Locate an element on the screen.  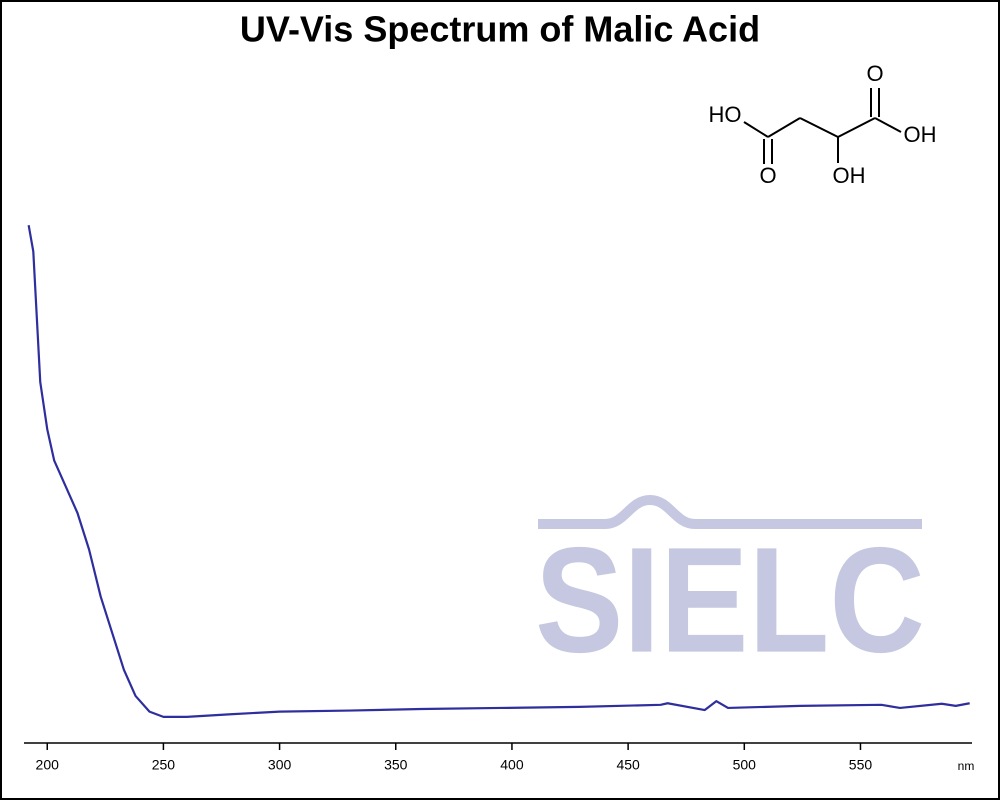
x-tick-label: 200 is located at coordinates (48, 765).